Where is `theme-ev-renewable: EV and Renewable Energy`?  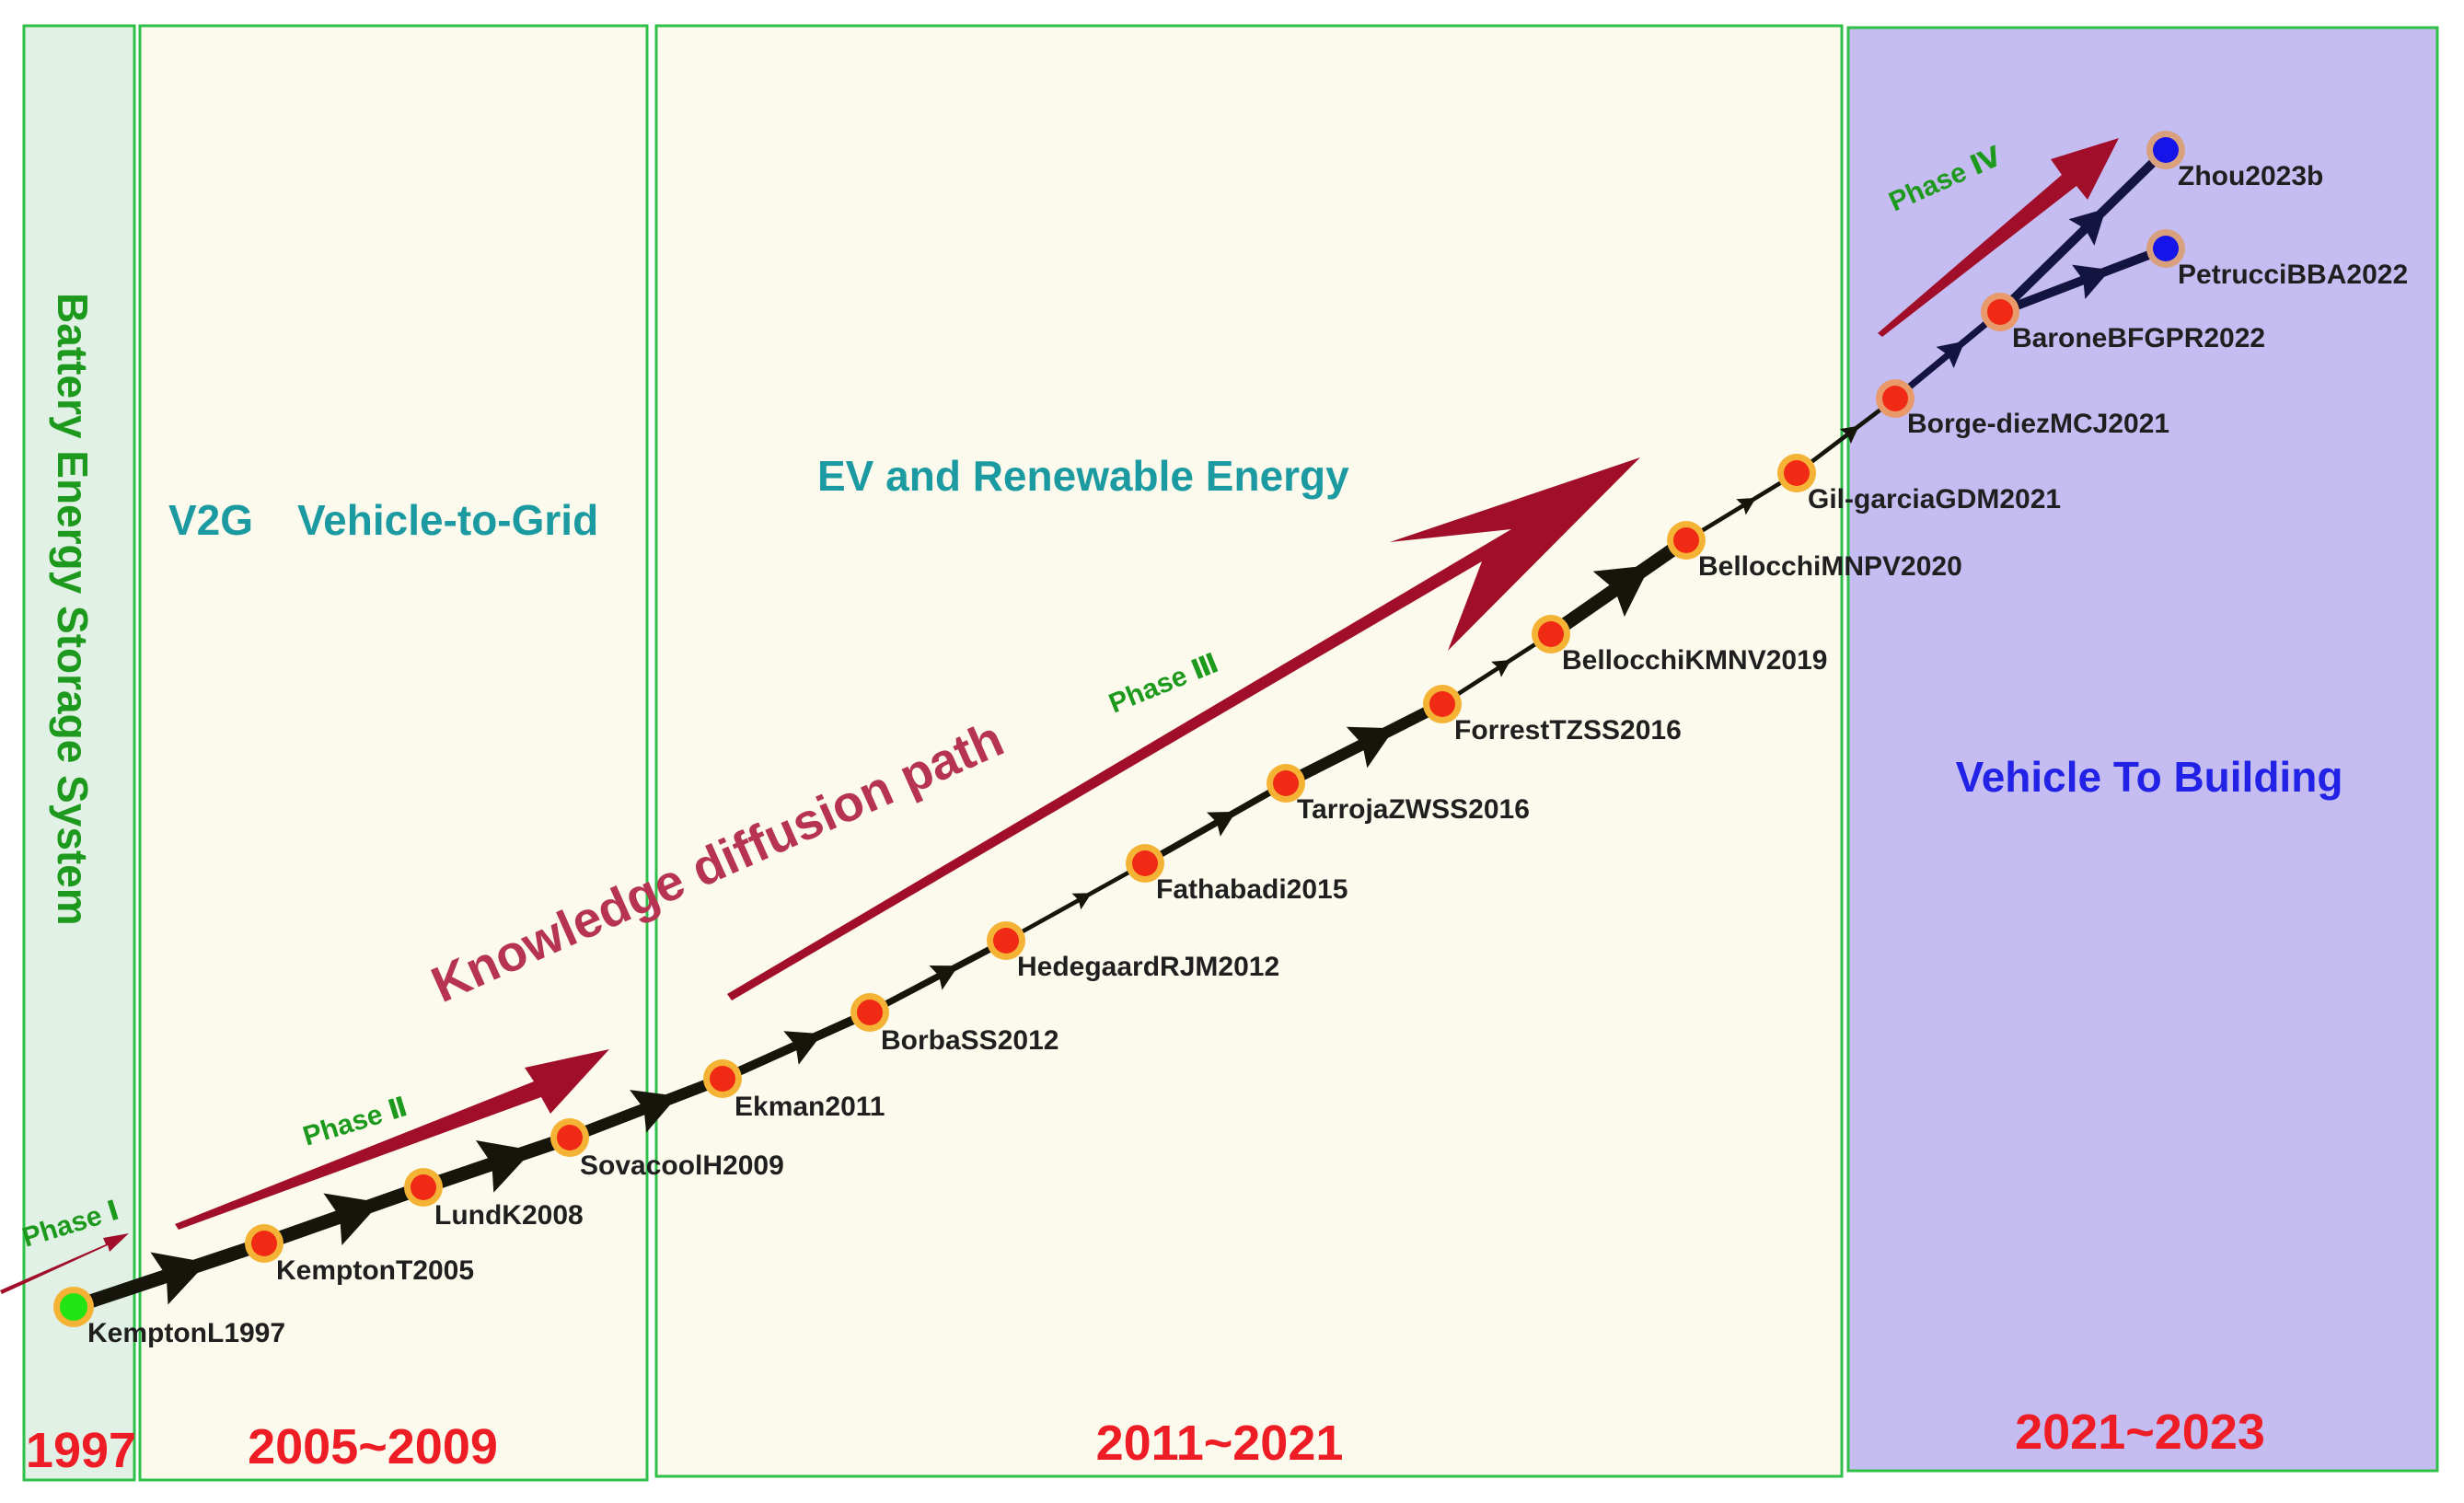
theme-ev-renewable: EV and Renewable Energy is located at coordinates (1083, 476).